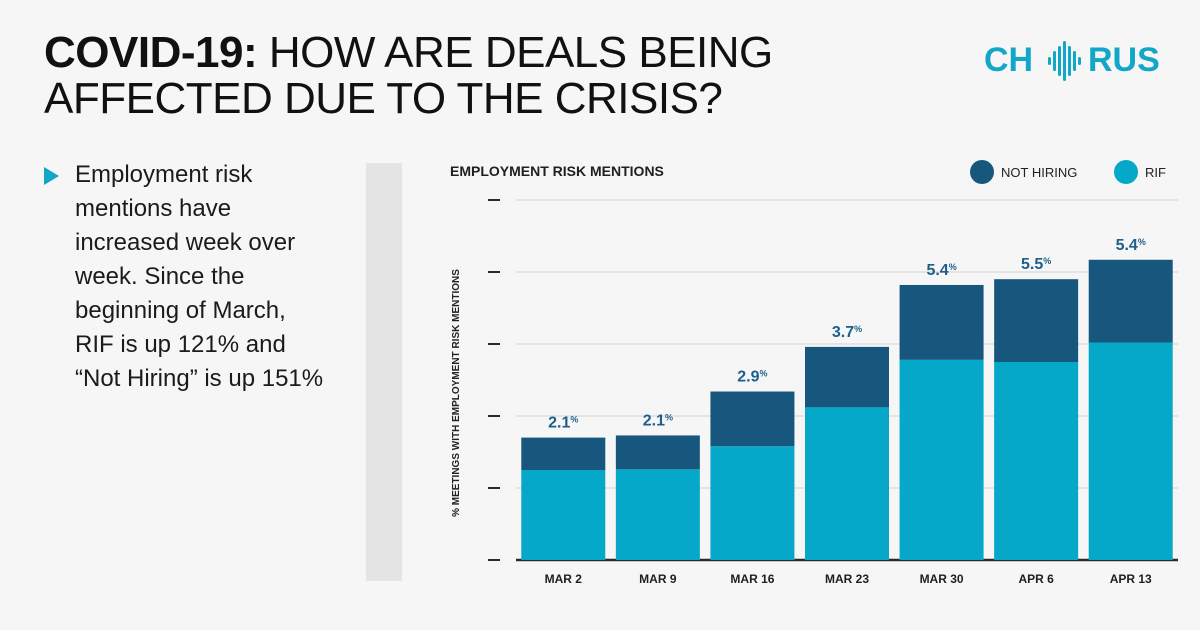 The image size is (1200, 630). I want to click on waveform-icon, so click(1064, 61).